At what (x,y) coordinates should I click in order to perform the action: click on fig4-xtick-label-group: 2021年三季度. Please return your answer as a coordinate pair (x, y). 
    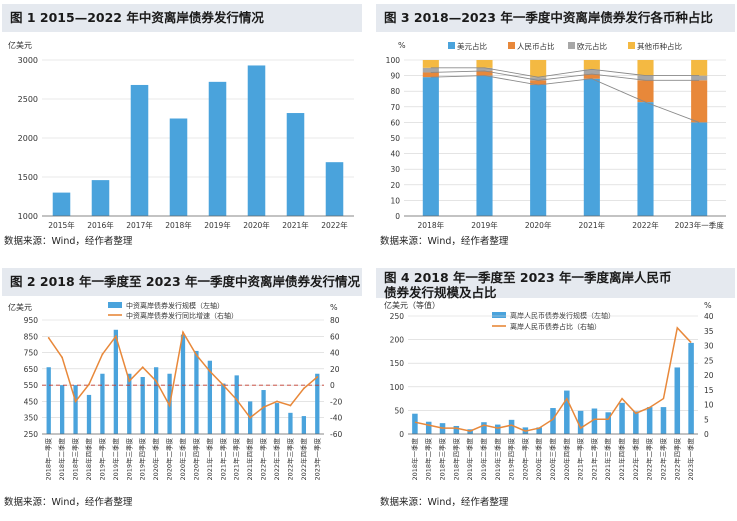
    Looking at the image, I should click on (607, 459).